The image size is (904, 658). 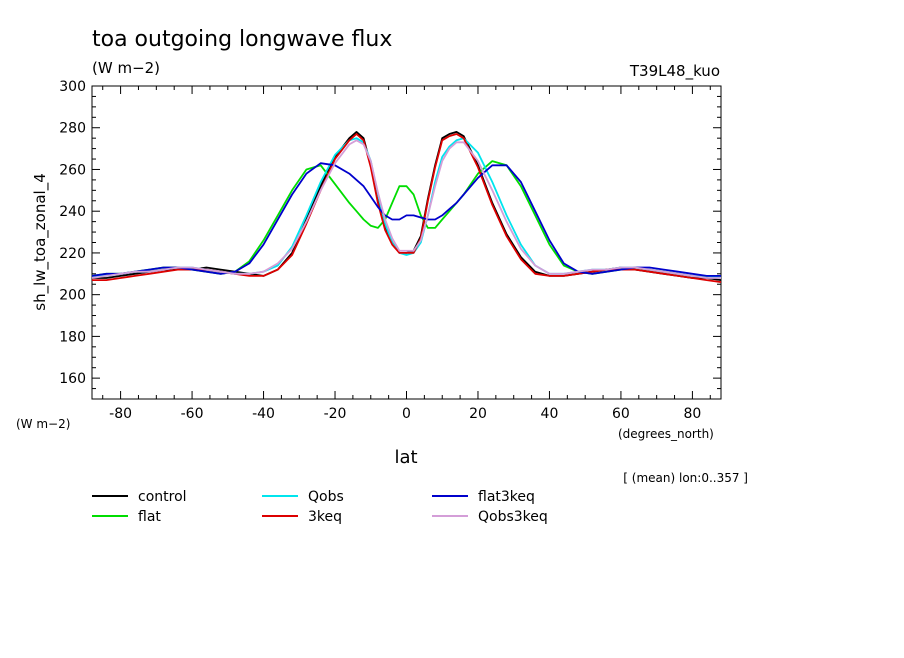 I want to click on x-tick-label: 20, so click(x=478, y=414).